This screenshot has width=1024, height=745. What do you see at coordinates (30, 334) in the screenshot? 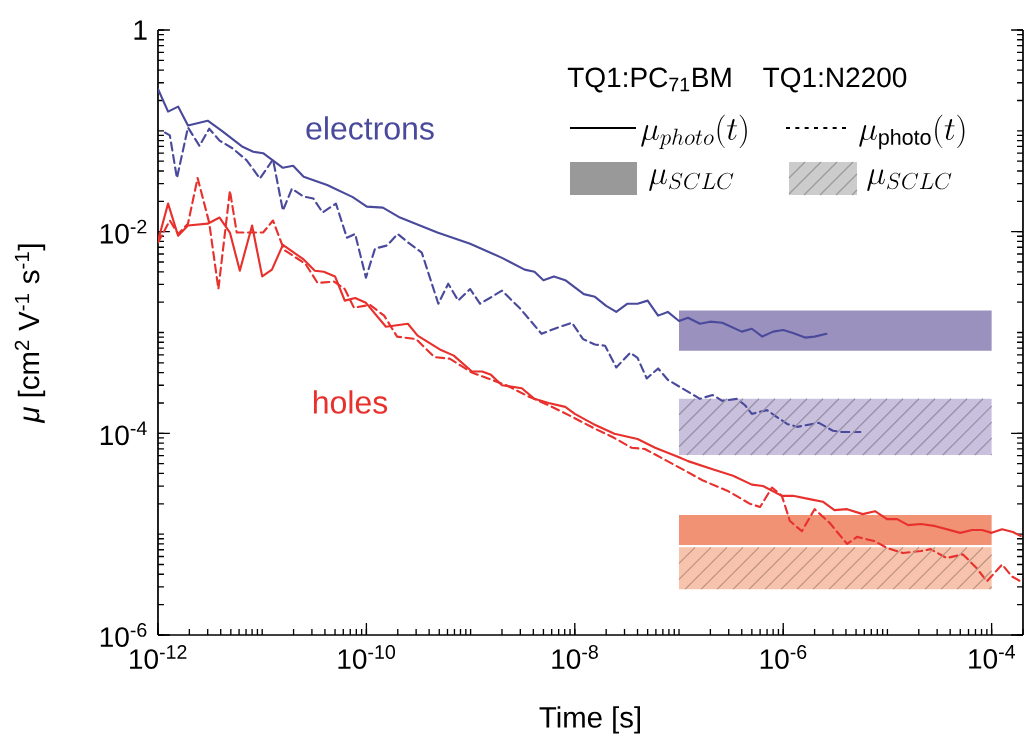
I see `y-axis-title: μ [cm$^{2}$ V$^{-1}$ s$^{-1}$]` at bounding box center [30, 334].